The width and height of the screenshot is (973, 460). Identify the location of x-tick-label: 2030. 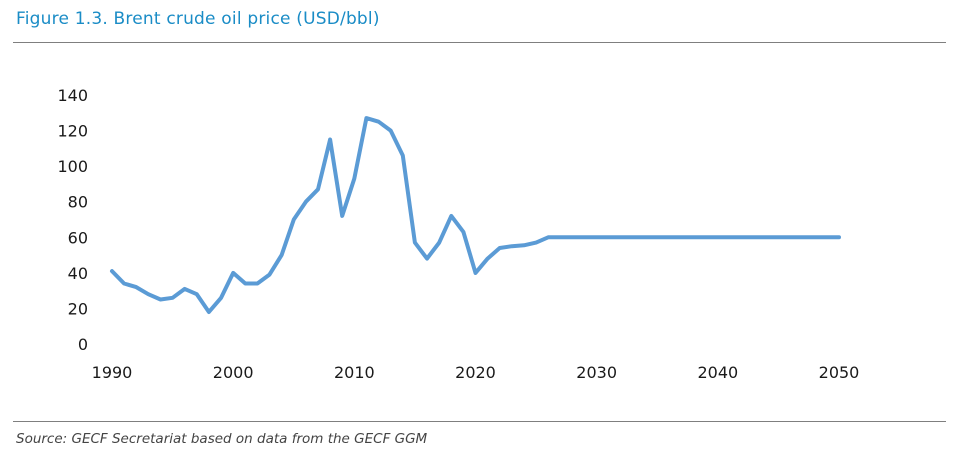
(596, 372).